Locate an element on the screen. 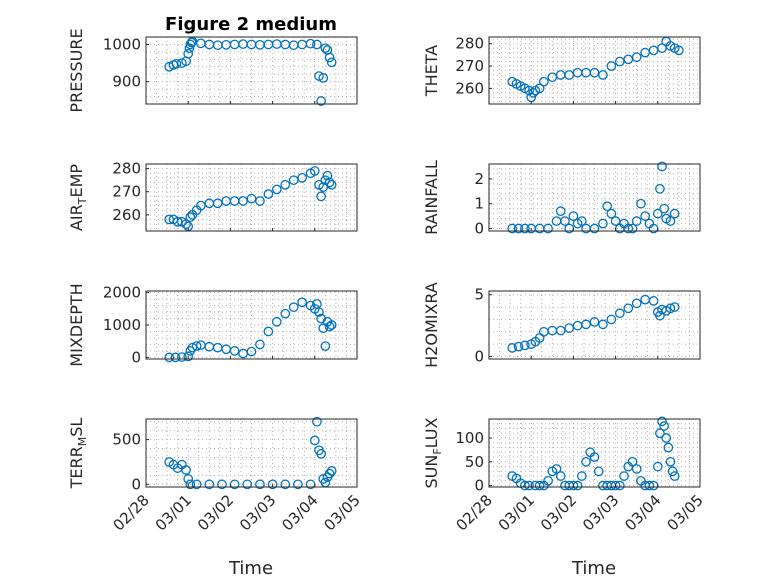 This screenshot has height=583, width=778. chart-panel-6: 0 5 H2OMIXRA is located at coordinates (561, 325).